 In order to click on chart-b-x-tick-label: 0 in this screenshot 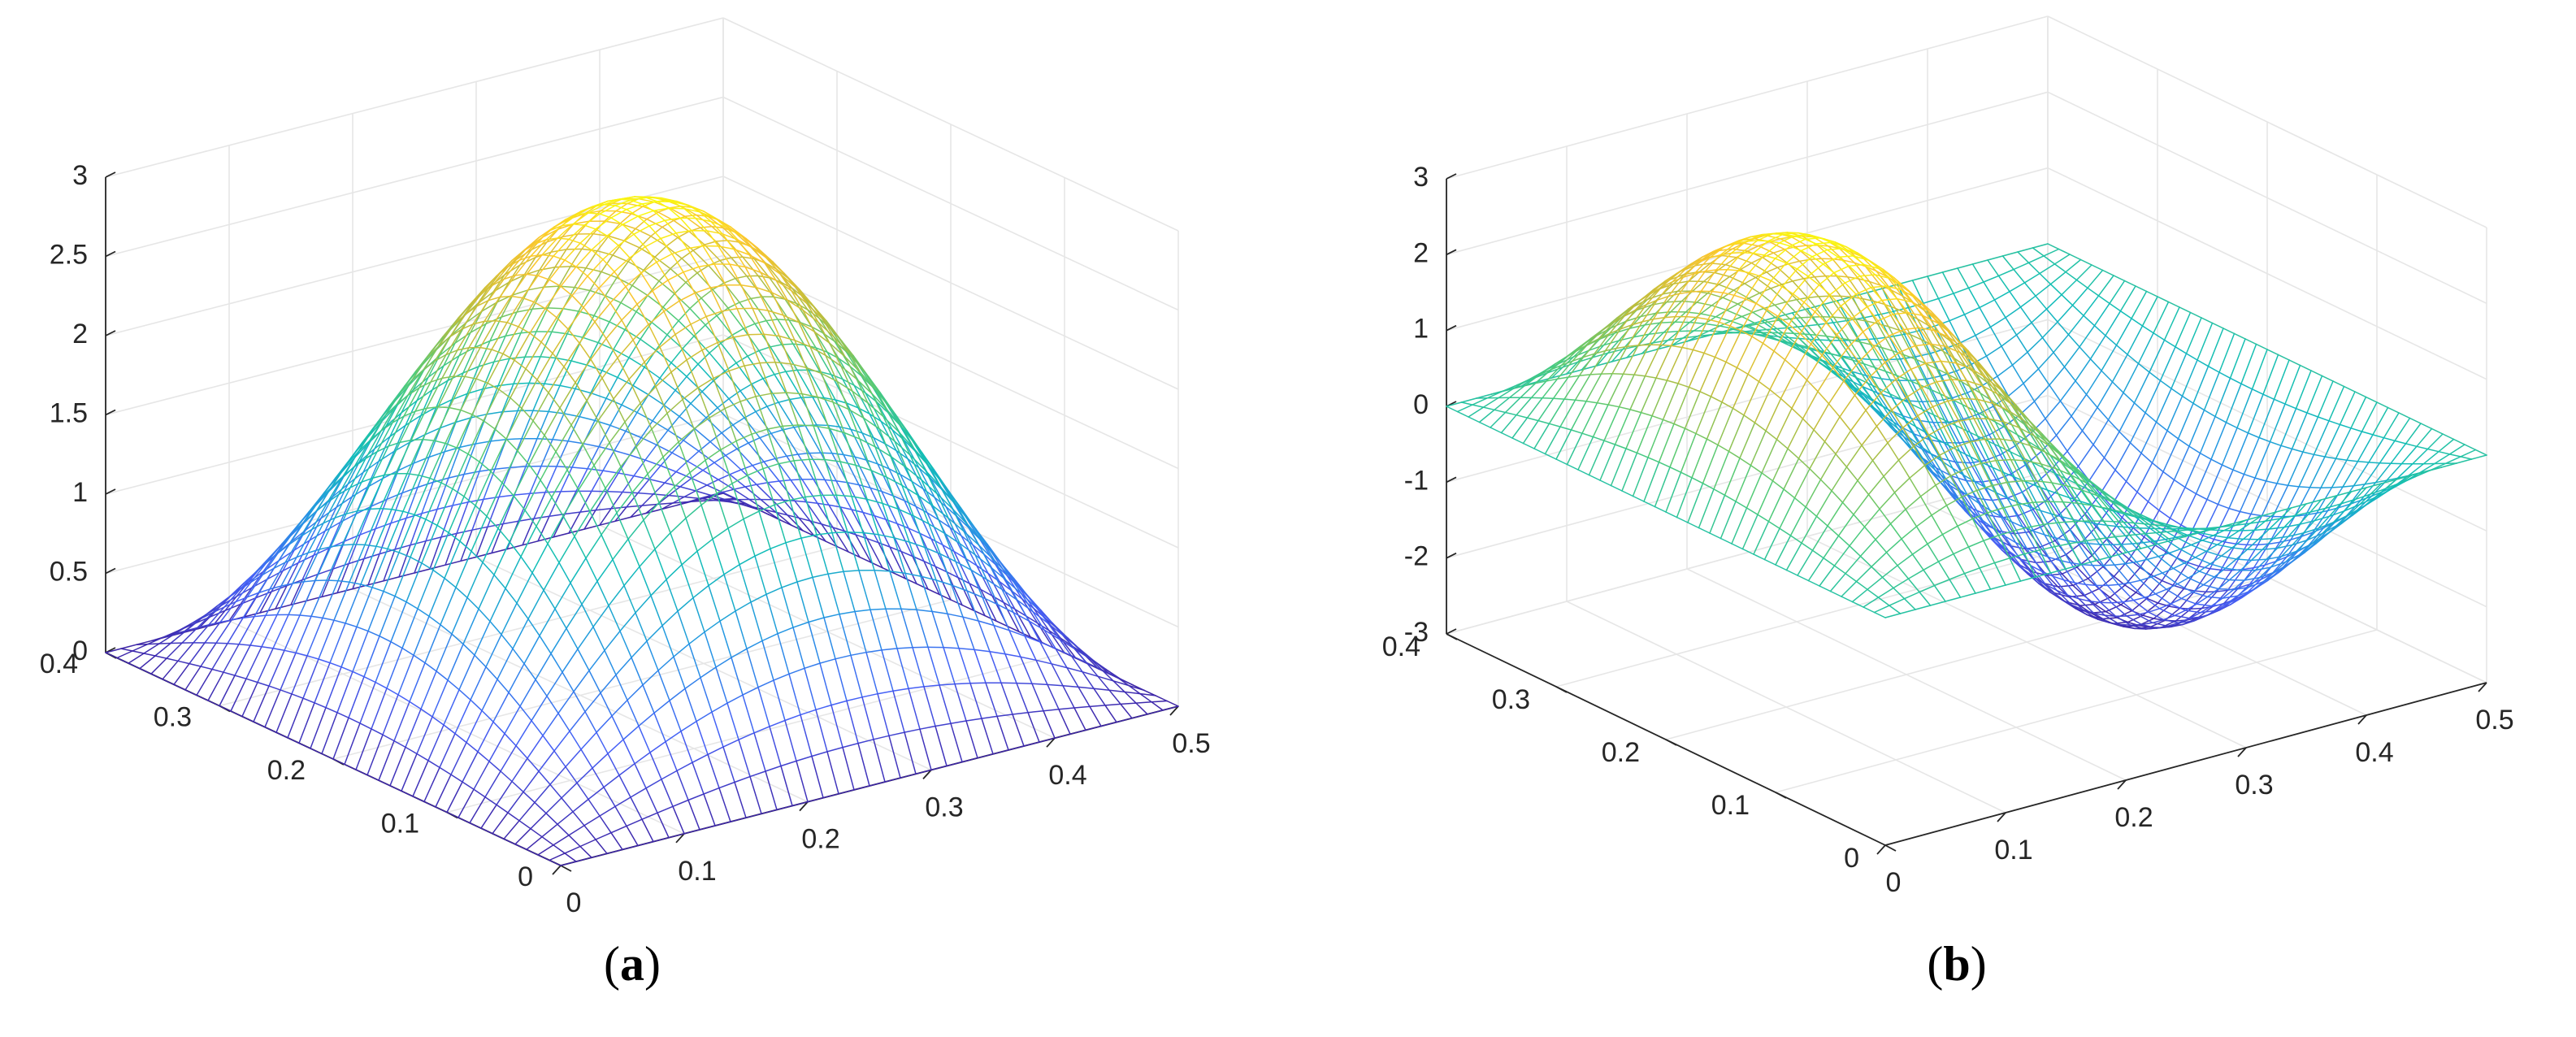, I will do `click(1894, 882)`.